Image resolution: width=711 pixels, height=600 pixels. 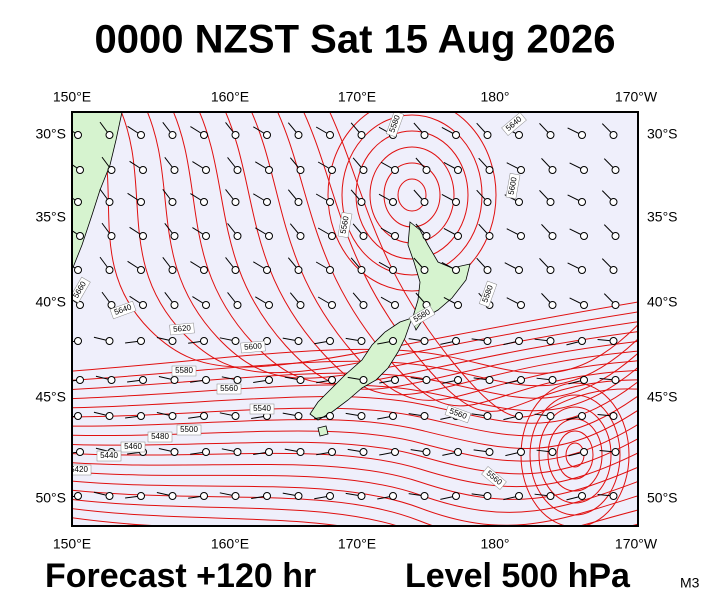 I want to click on contour-label: 5540, so click(x=262, y=409).